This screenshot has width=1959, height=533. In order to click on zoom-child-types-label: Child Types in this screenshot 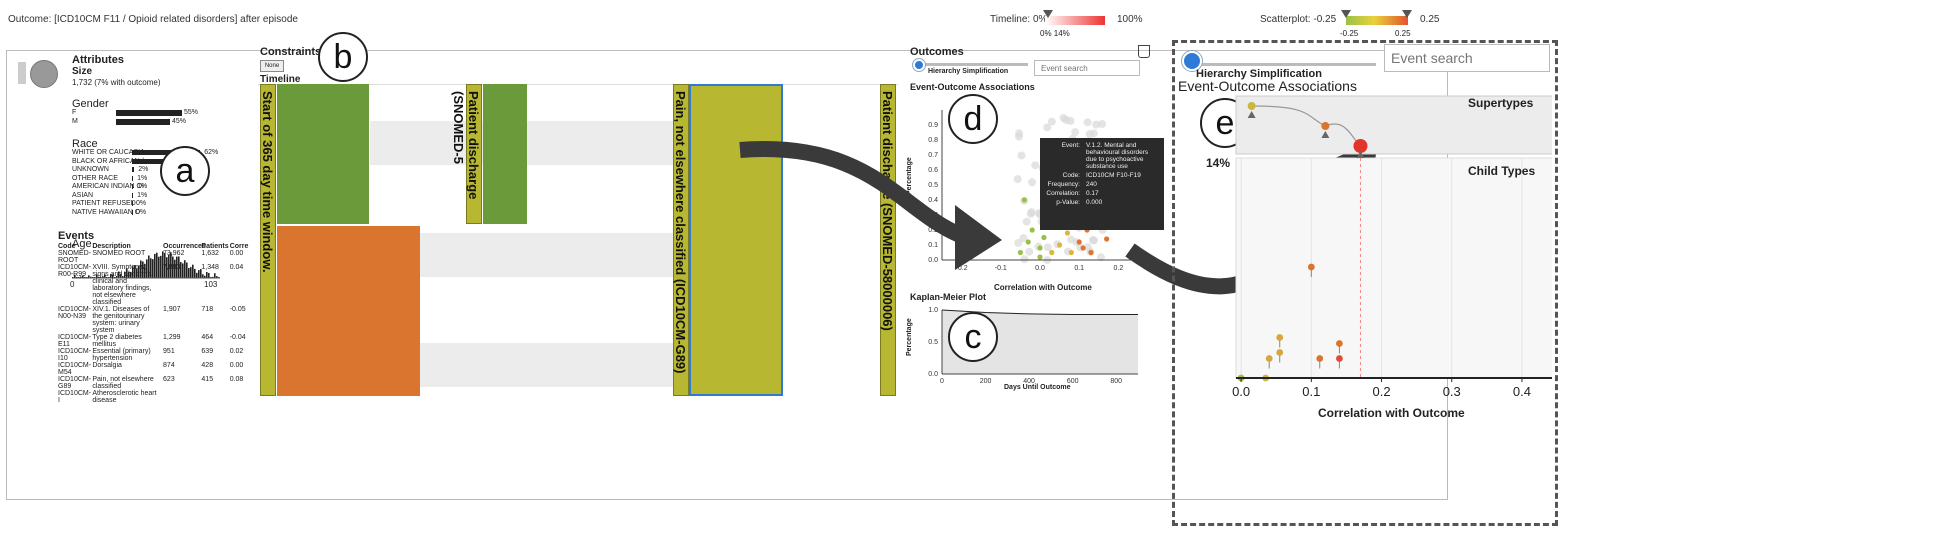, I will do `click(1501, 171)`.